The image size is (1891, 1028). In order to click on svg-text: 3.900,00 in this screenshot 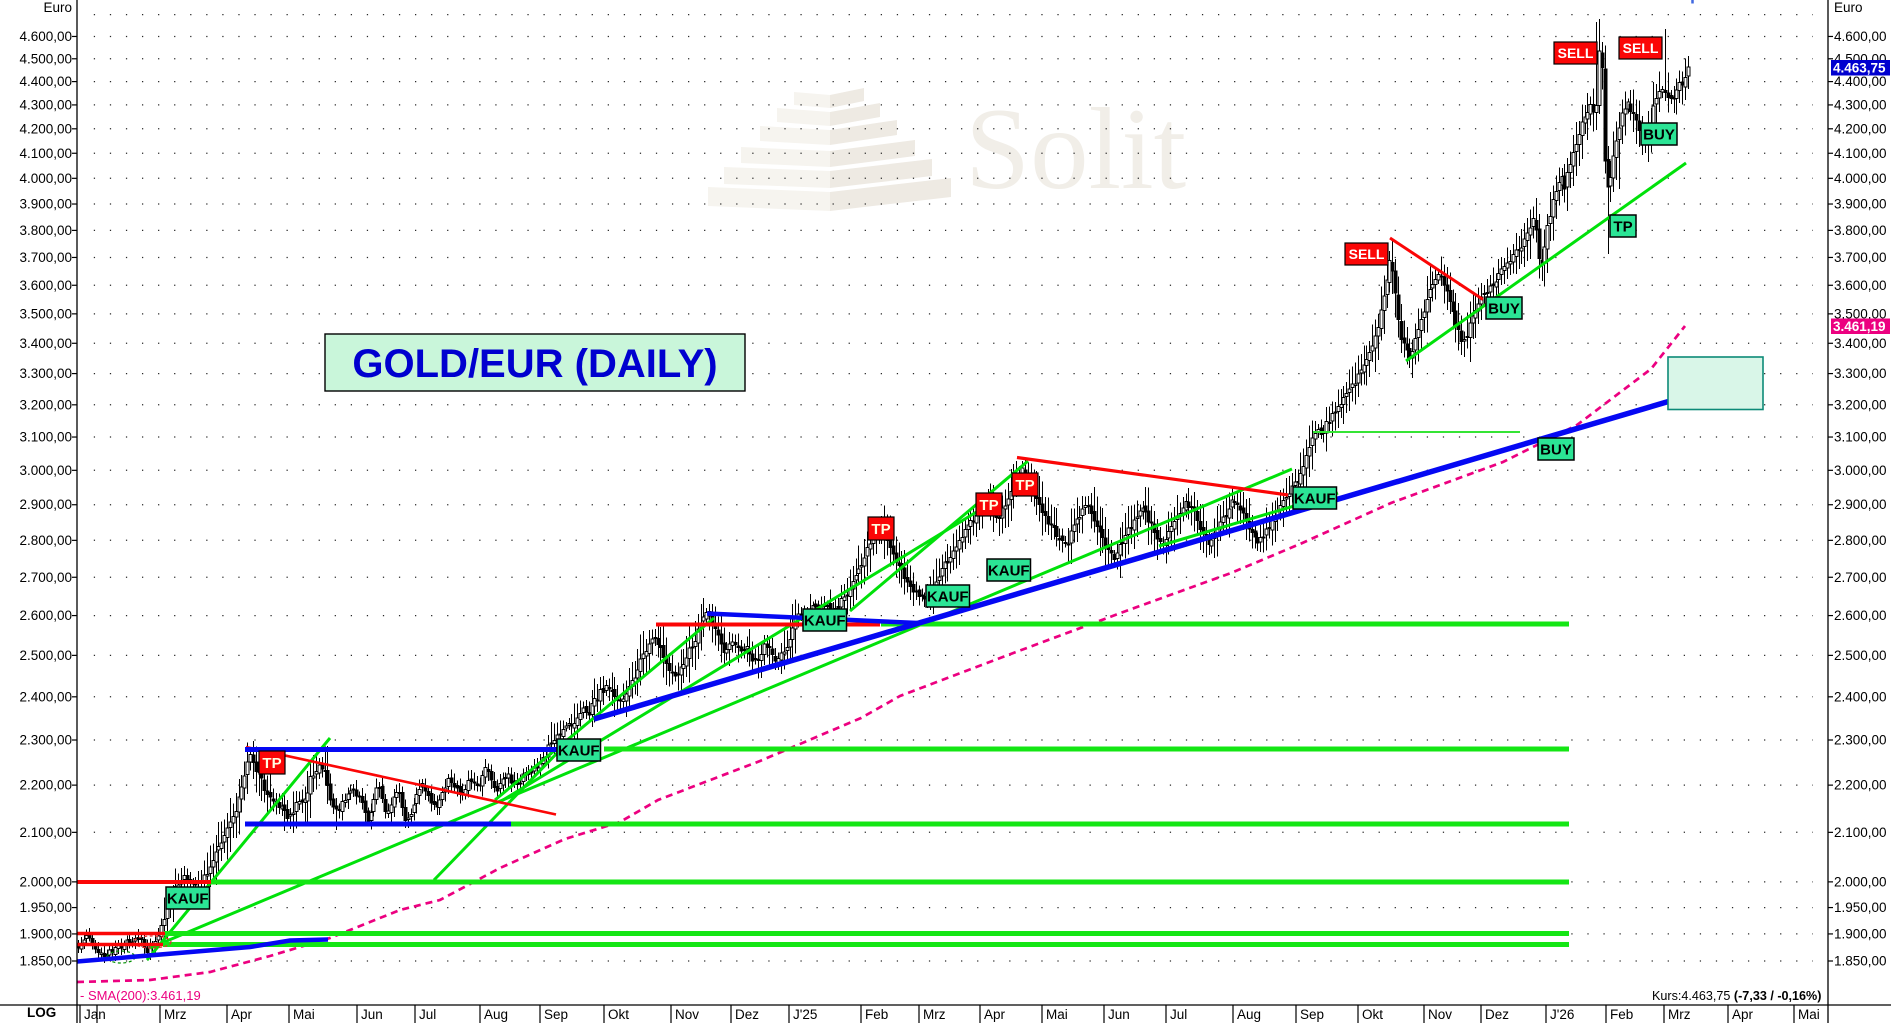, I will do `click(45, 204)`.